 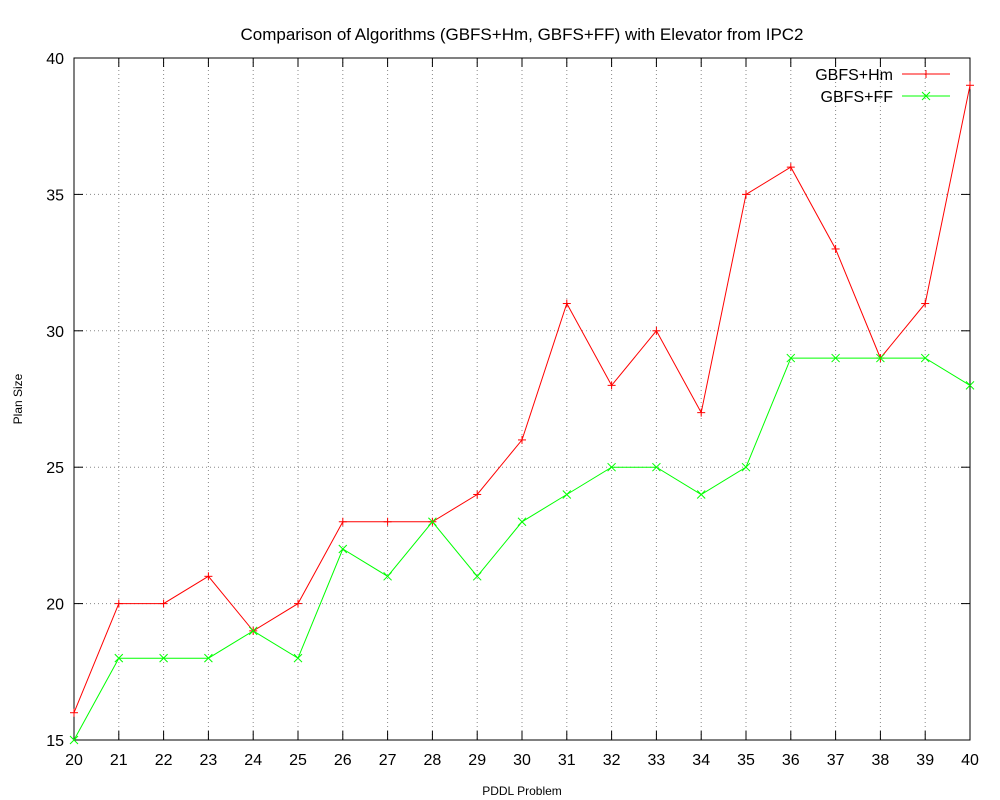 I want to click on x-tick-label: 32, so click(x=612, y=760).